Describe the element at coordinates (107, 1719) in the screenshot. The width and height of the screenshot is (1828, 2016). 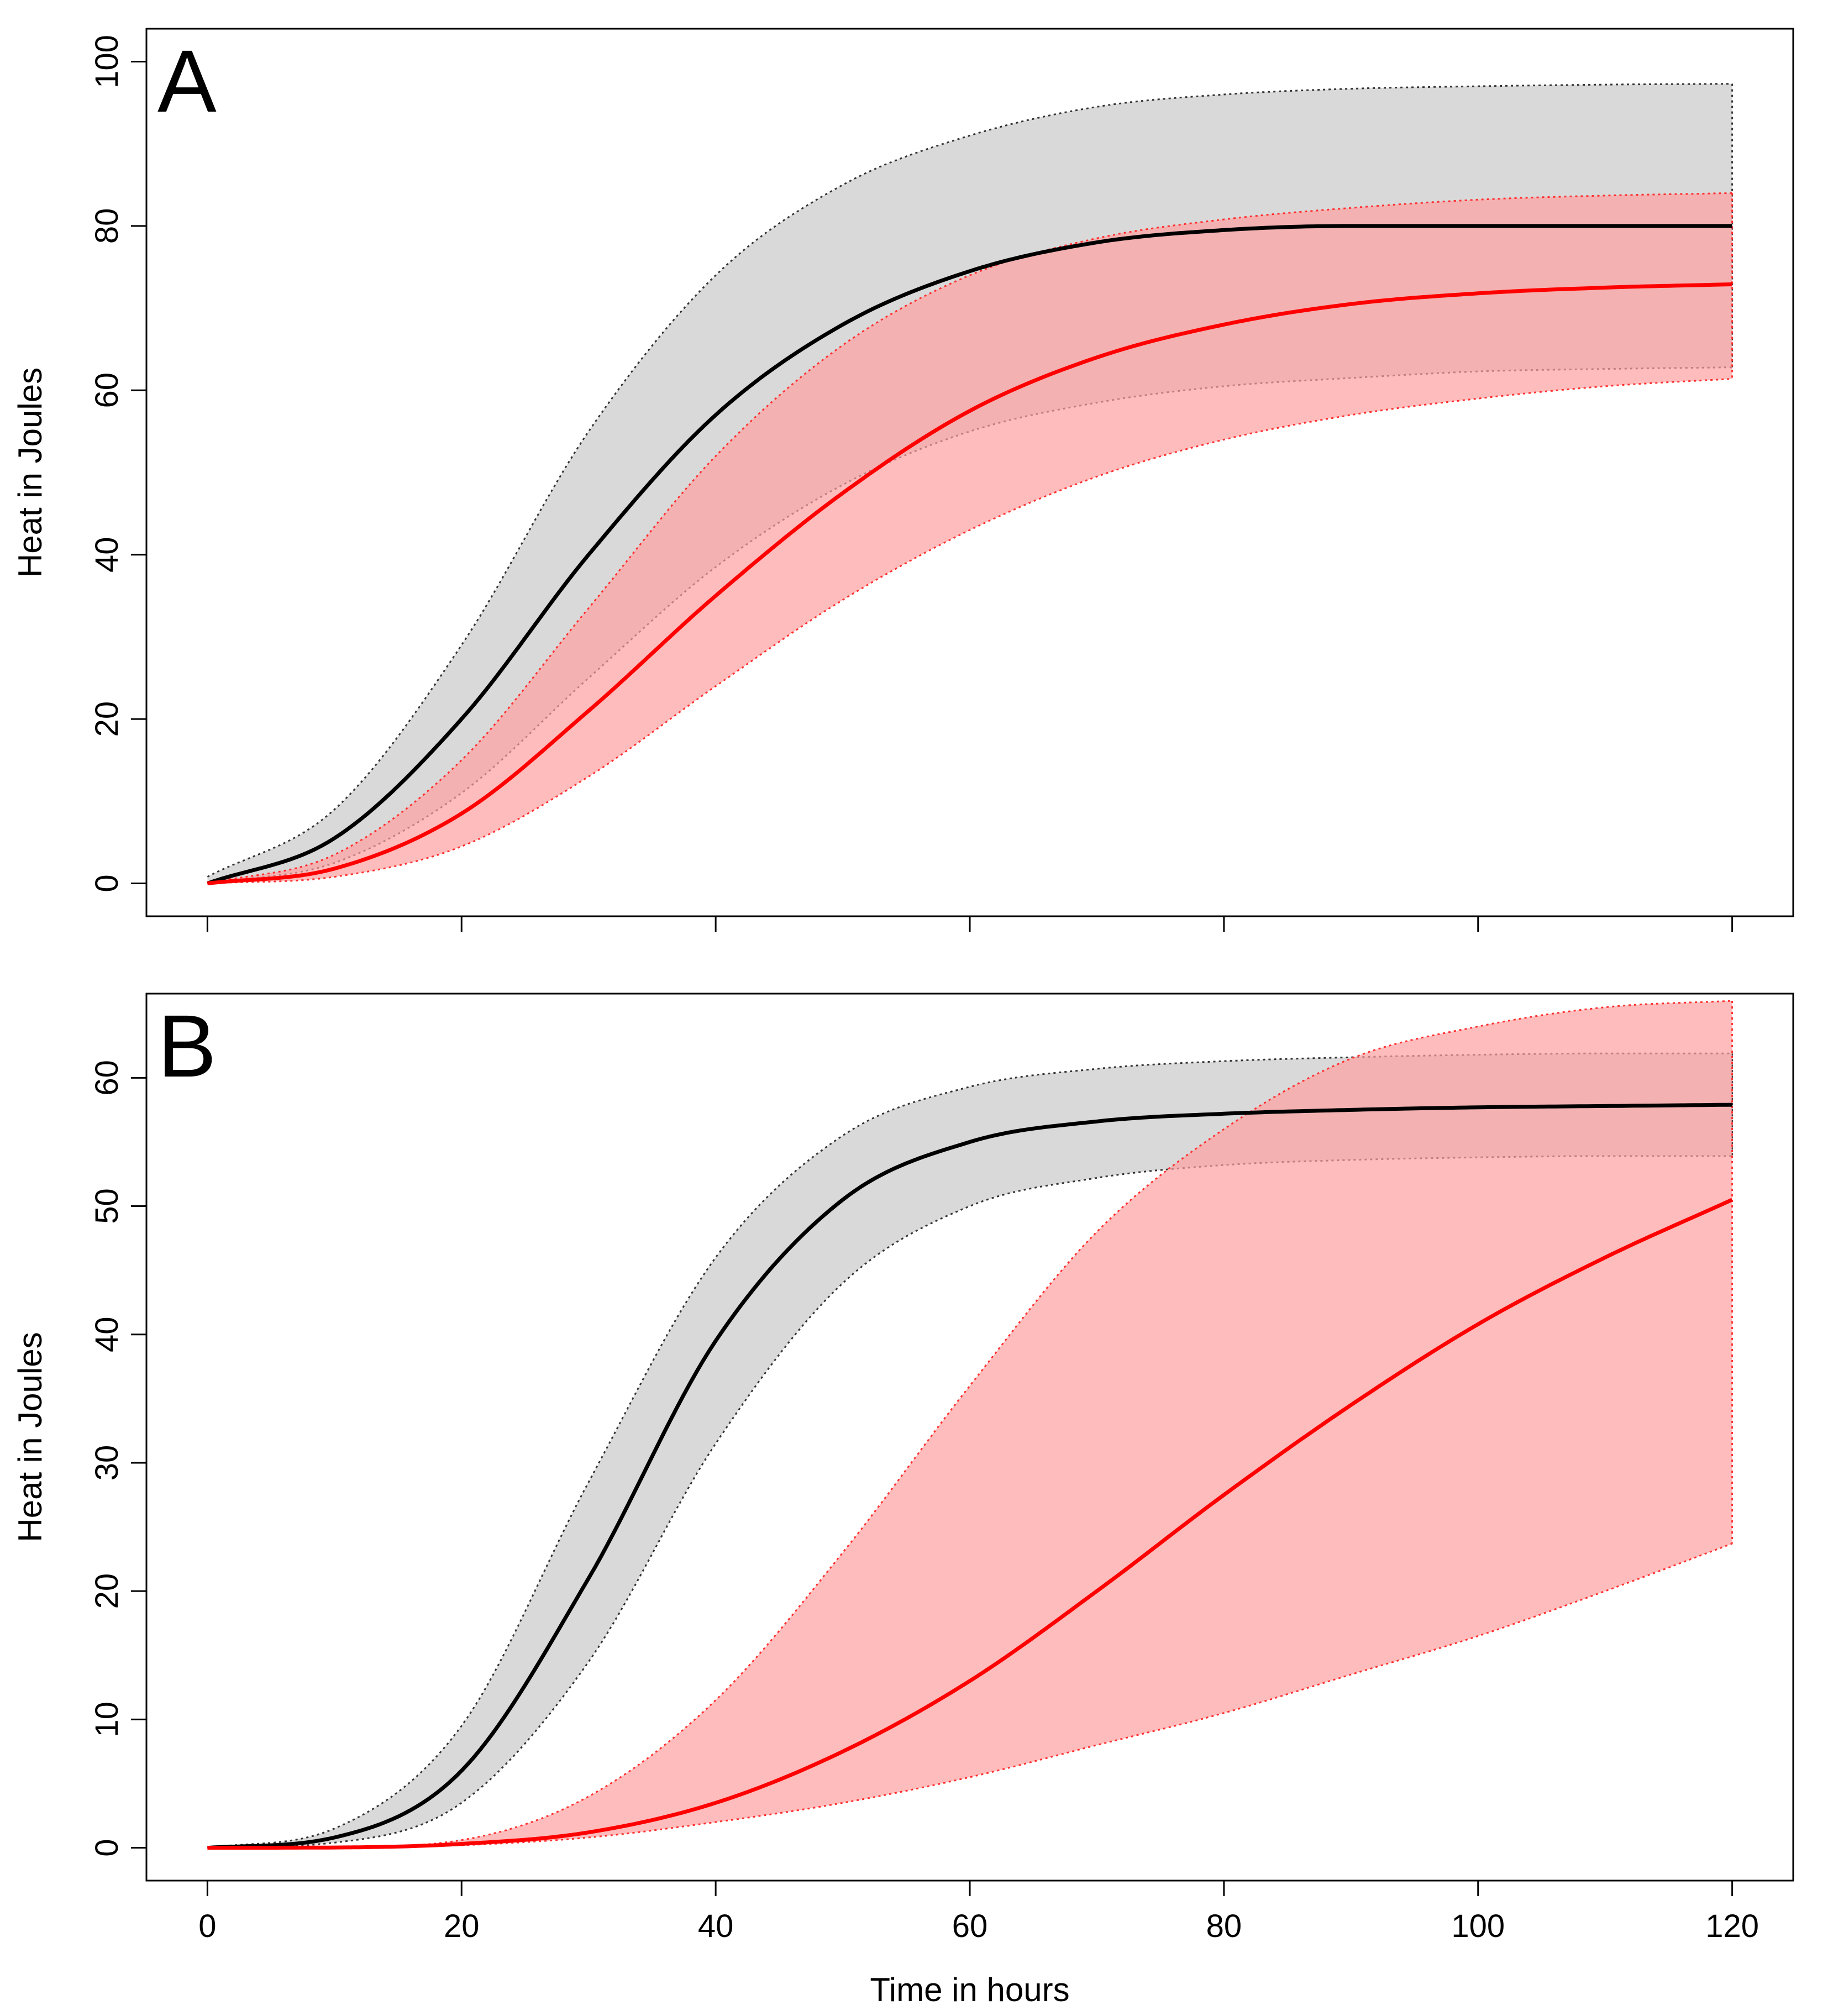
I see `y-tick-label: 10` at that location.